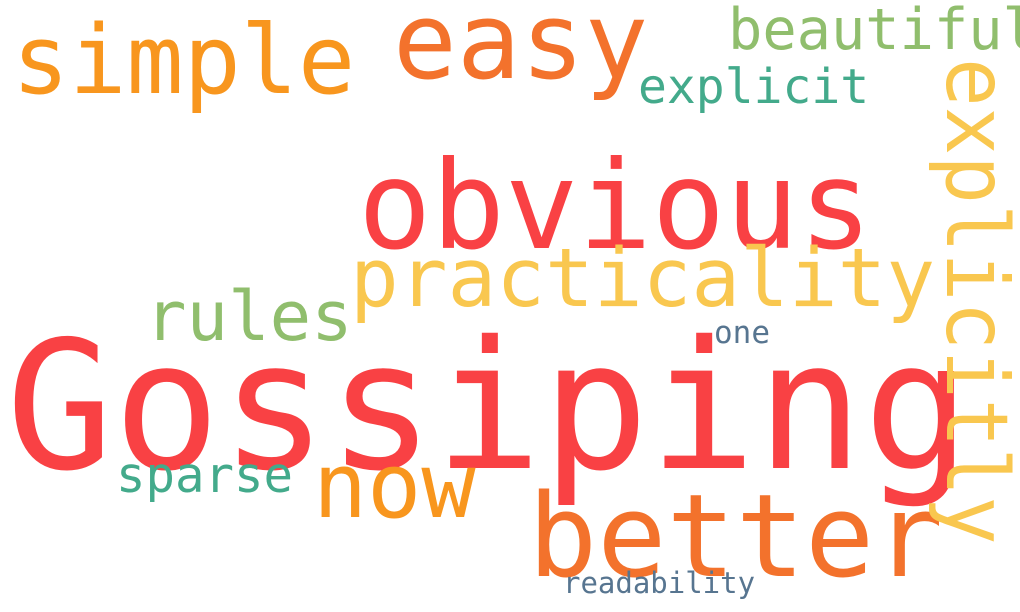 Image resolution: width=1020 pixels, height=612 pixels. Describe the element at coordinates (754, 87) in the screenshot. I see `word-explicit: explicit` at that location.